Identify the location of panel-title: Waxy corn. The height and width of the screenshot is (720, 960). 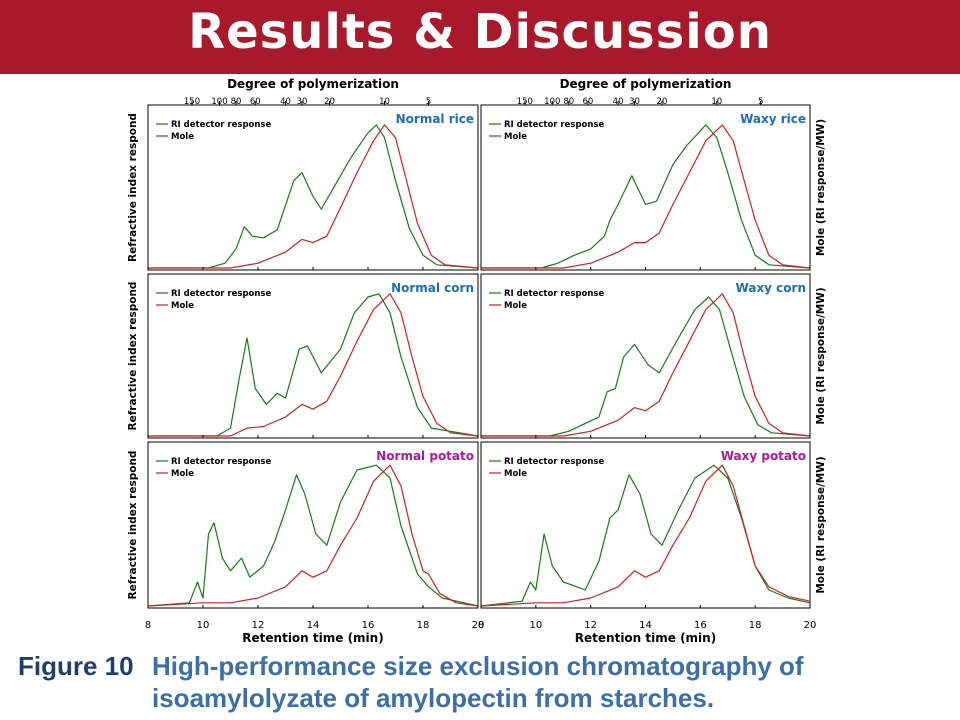
(771, 288).